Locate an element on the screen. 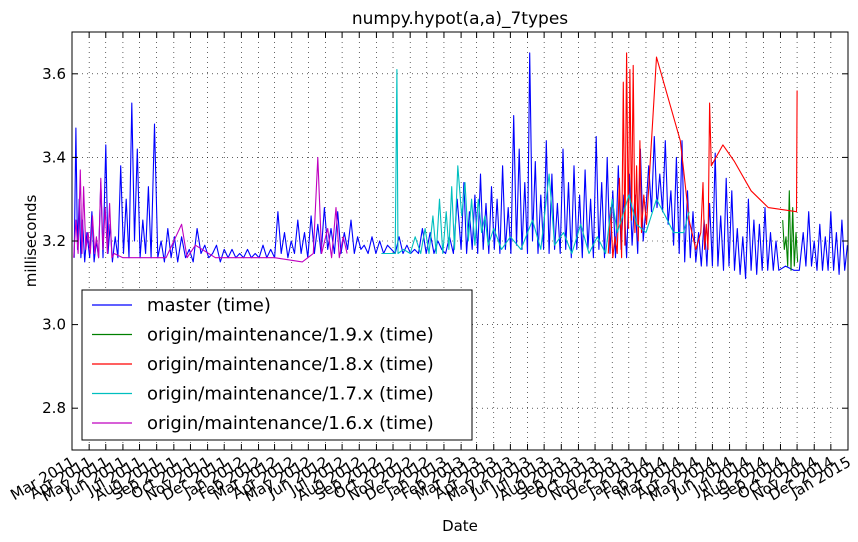 The height and width of the screenshot is (542, 858). legend-label: master (time) is located at coordinates (209, 305).